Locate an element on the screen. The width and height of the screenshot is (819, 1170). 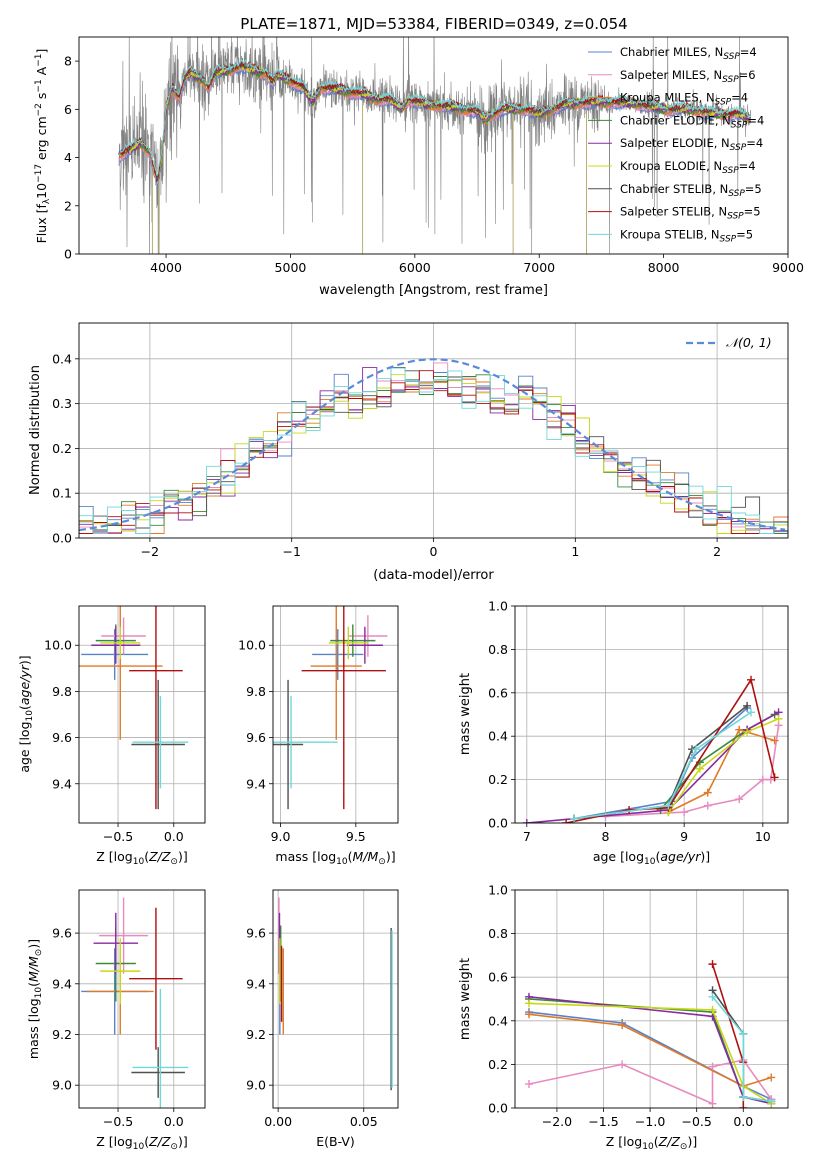
x-tick-label: 4000 is located at coordinates (166, 267).